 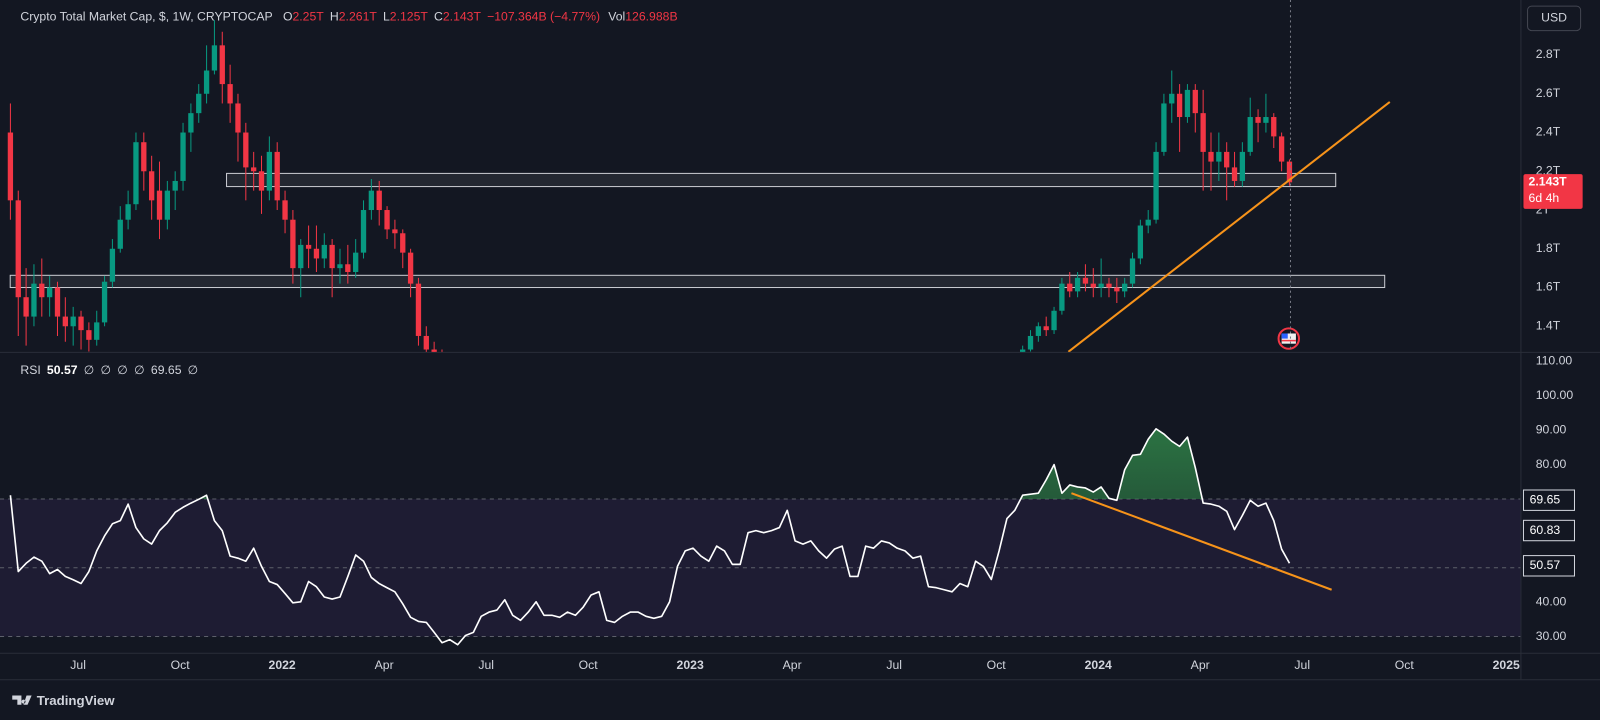 I want to click on rsi-level-label: 60.83, so click(x=1545, y=530).